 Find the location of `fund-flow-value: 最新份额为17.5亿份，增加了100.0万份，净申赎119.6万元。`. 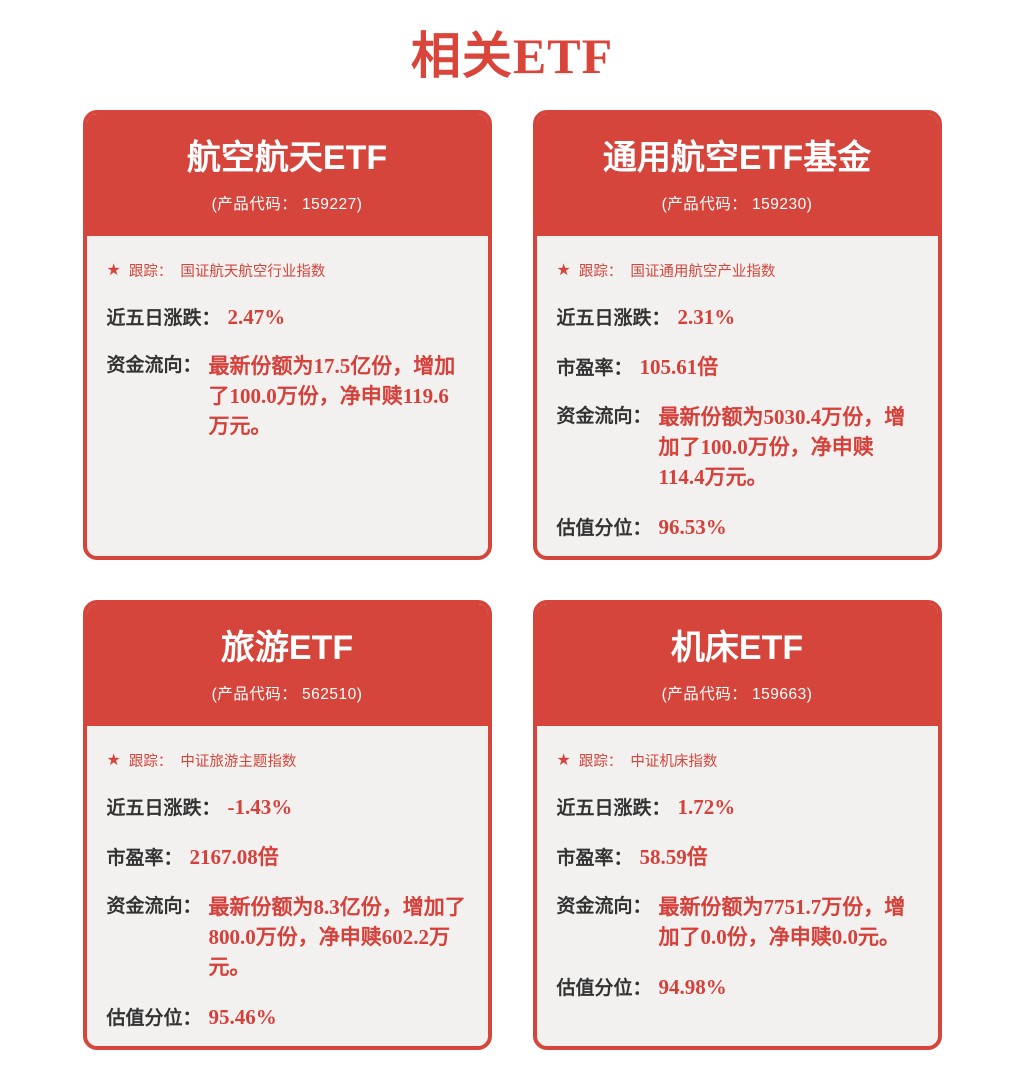

fund-flow-value: 最新份额为17.5亿份，增加了100.0万份，净申赎119.6万元。 is located at coordinates (332, 396).